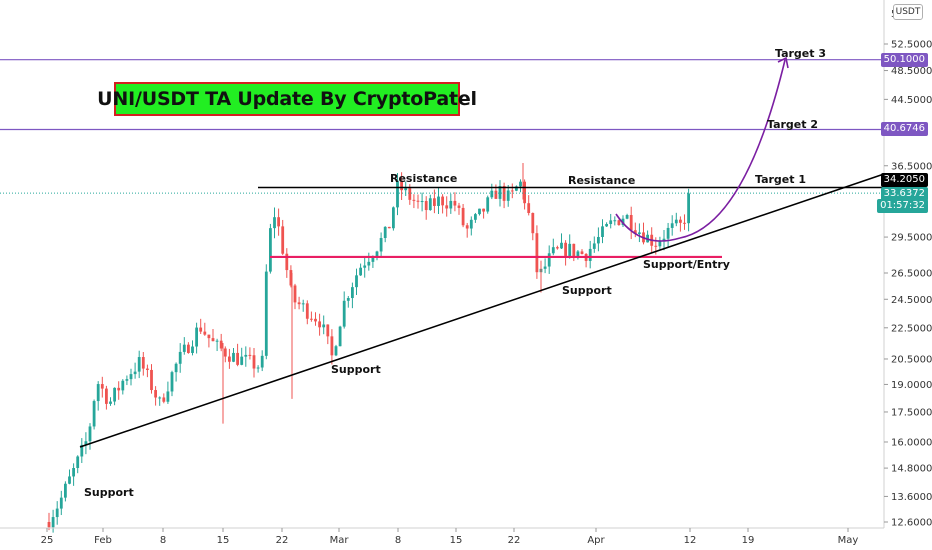 The height and width of the screenshot is (550, 932). What do you see at coordinates (783, 62) in the screenshot?
I see `projection-arrowhead` at bounding box center [783, 62].